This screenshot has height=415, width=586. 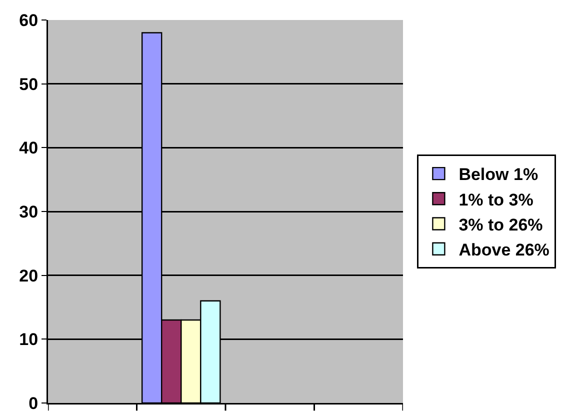 What do you see at coordinates (504, 250) in the screenshot?
I see `legend-label: Above 26%` at bounding box center [504, 250].